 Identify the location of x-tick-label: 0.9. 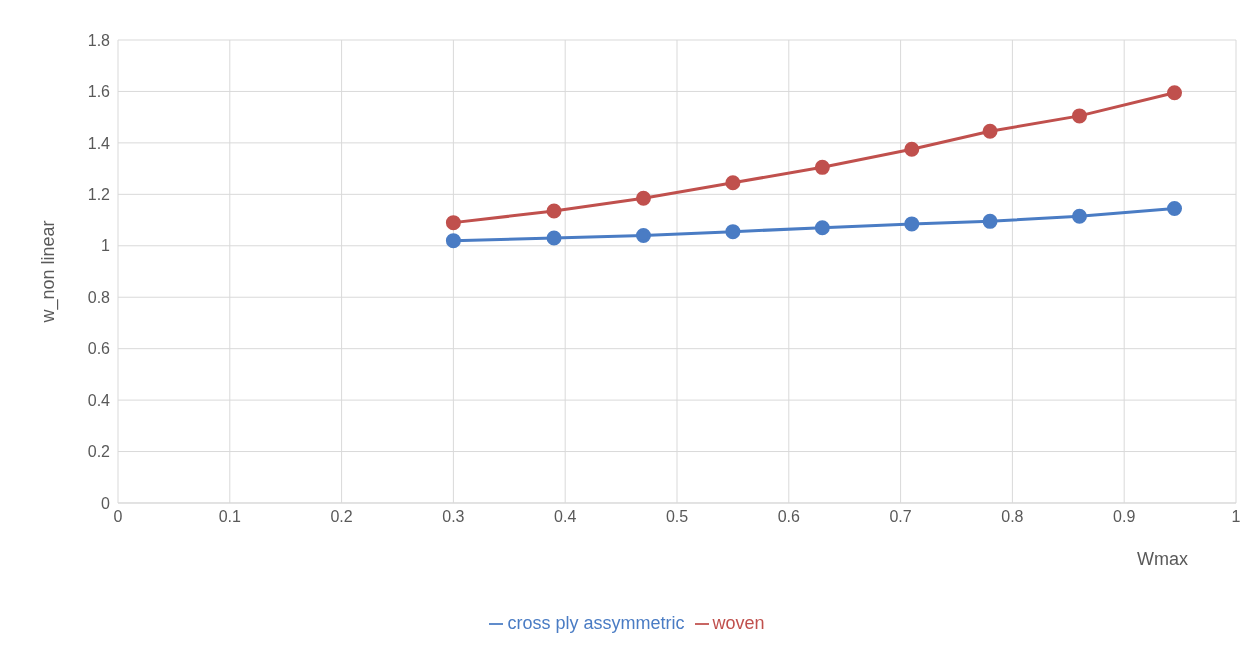
(1124, 517).